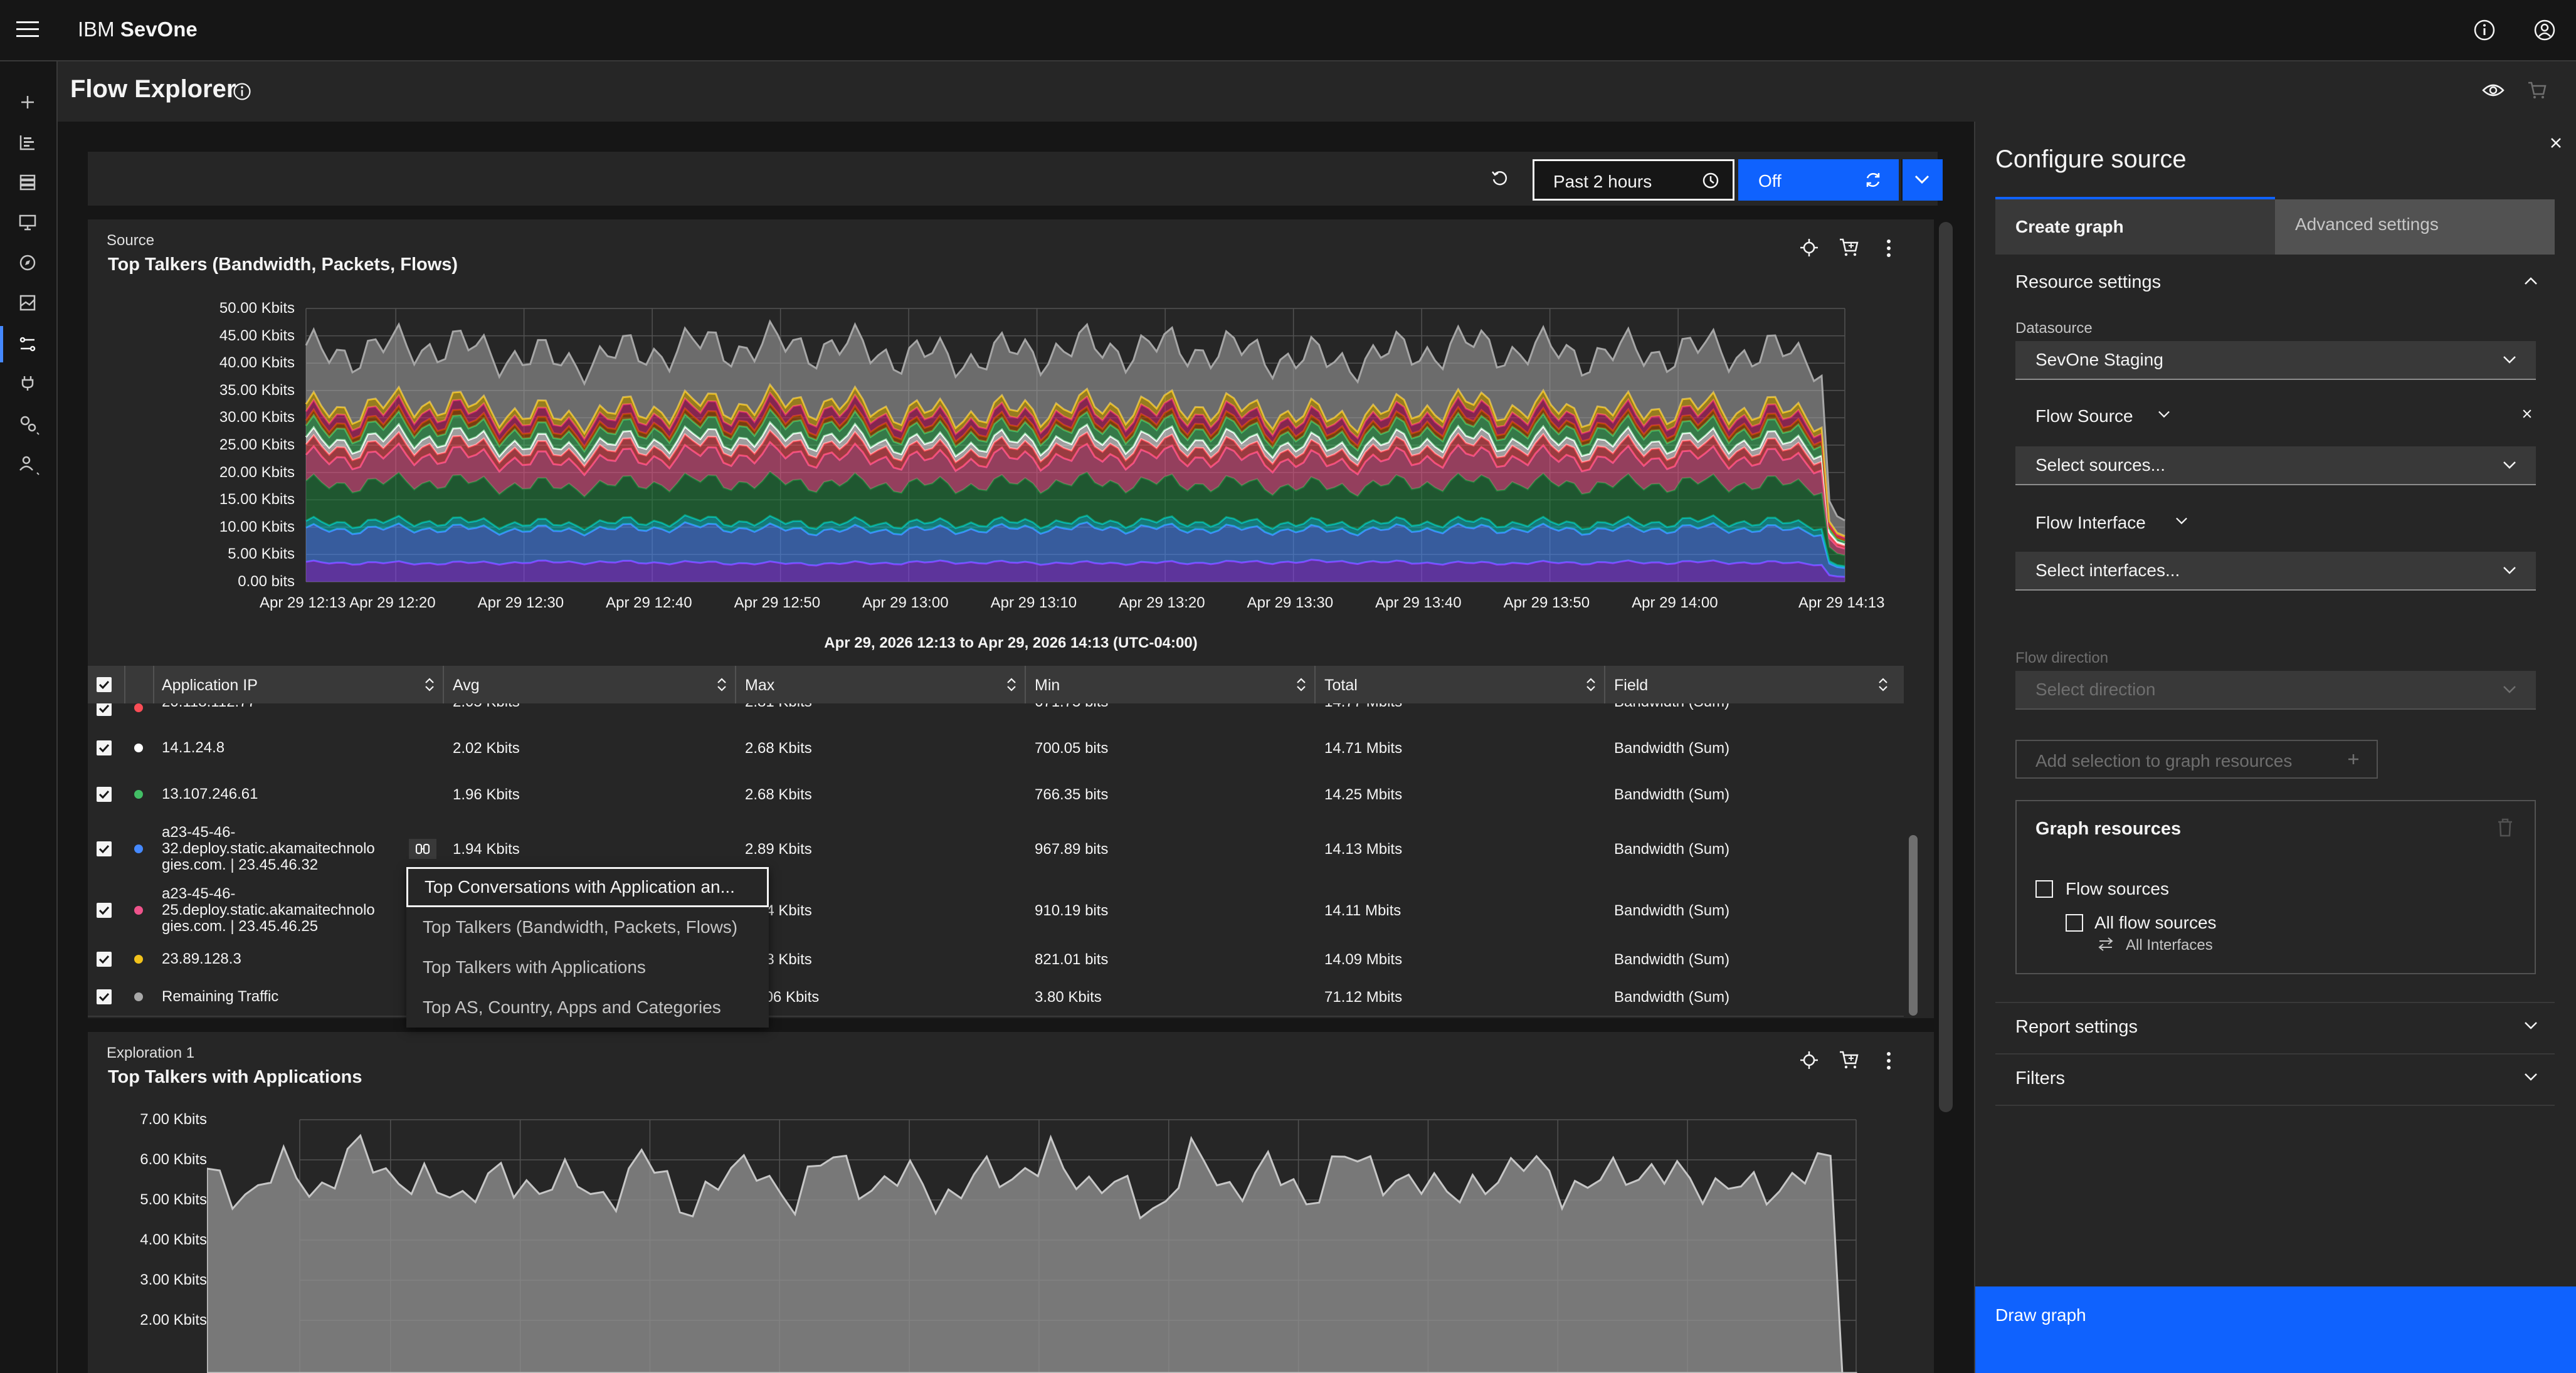  Describe the element at coordinates (2135, 226) in the screenshot. I see `tab-create-graph: Create graph` at that location.